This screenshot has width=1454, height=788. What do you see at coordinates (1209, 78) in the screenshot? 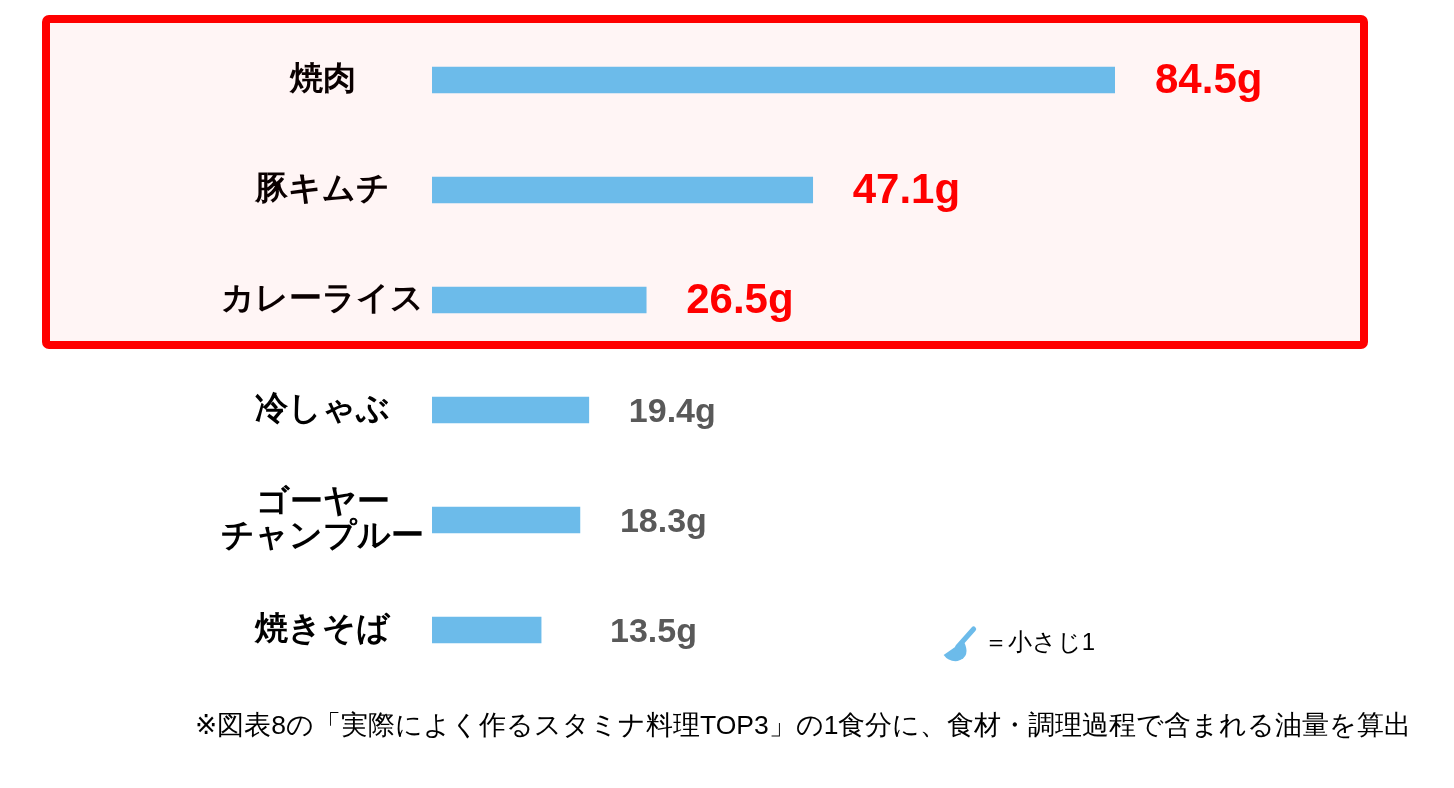
I see `data-label: 84.5g` at bounding box center [1209, 78].